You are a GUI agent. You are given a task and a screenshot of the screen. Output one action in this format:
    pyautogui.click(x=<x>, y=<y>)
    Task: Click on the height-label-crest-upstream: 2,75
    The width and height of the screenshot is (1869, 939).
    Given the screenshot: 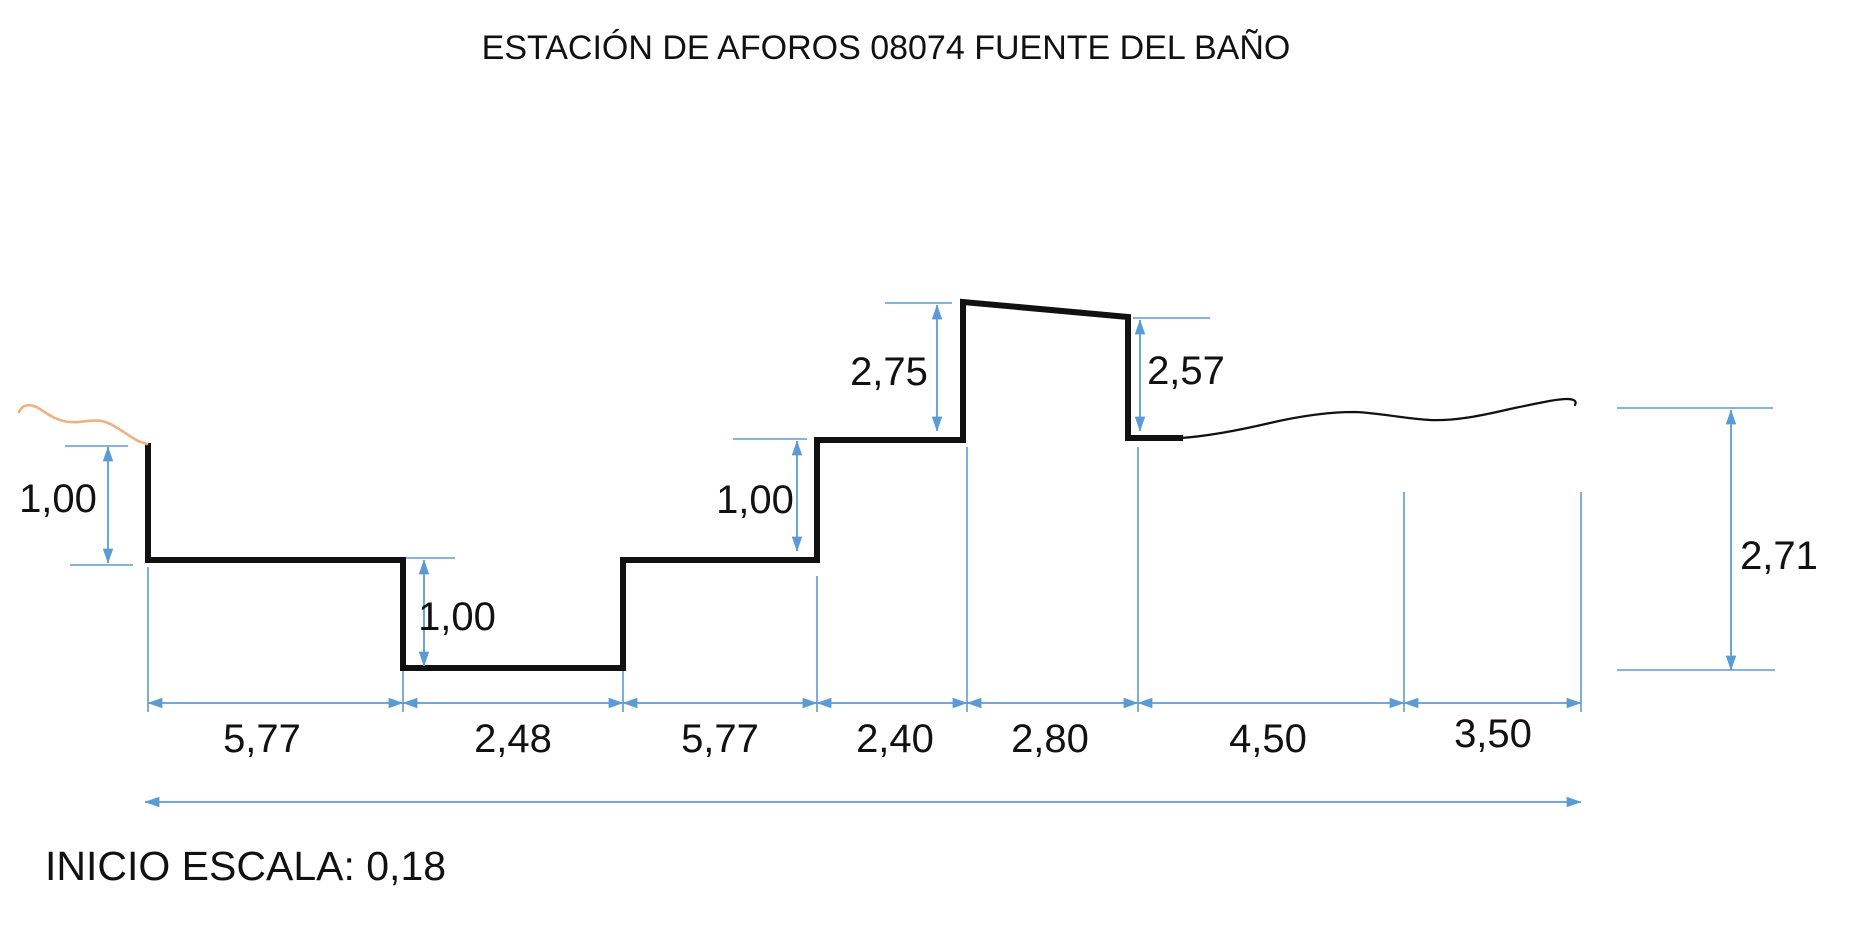 What is the action you would take?
    pyautogui.click(x=889, y=372)
    